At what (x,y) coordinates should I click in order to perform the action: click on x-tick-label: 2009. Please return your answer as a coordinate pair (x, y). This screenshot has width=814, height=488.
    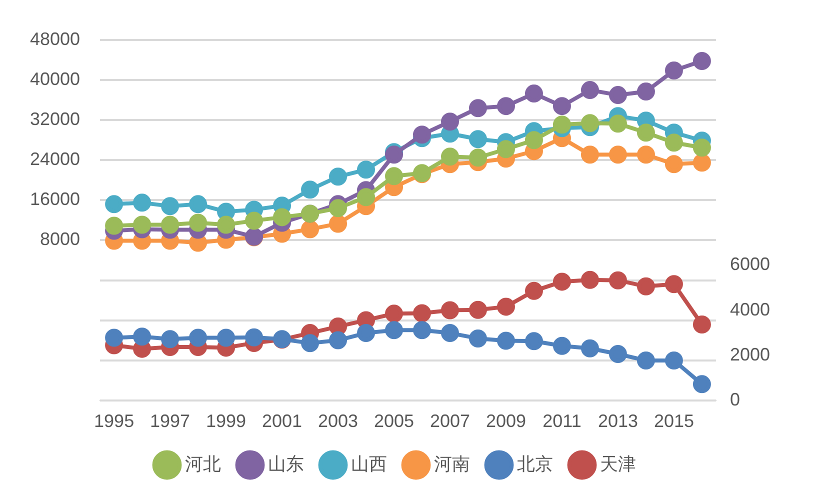
    Looking at the image, I should click on (506, 421).